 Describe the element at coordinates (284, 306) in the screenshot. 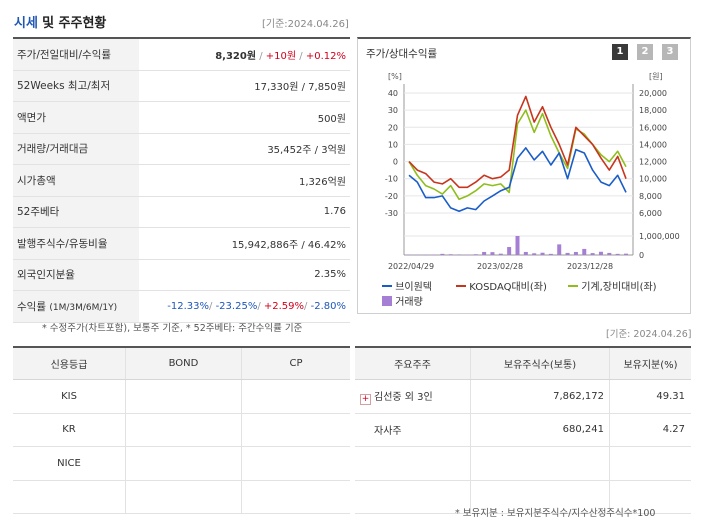

I see `return-6m: +2.59%` at that location.